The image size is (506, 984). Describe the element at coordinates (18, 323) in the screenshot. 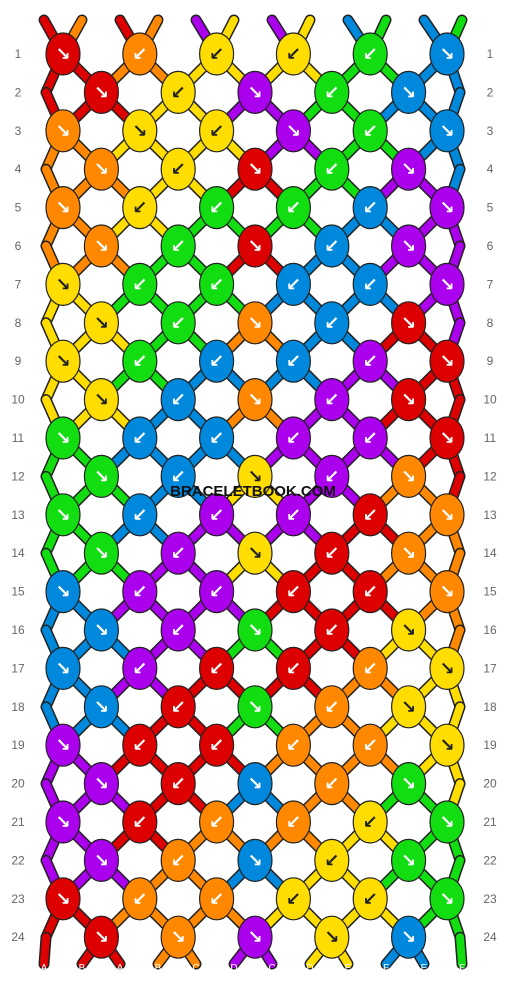

I see `row-number-left: 8` at that location.